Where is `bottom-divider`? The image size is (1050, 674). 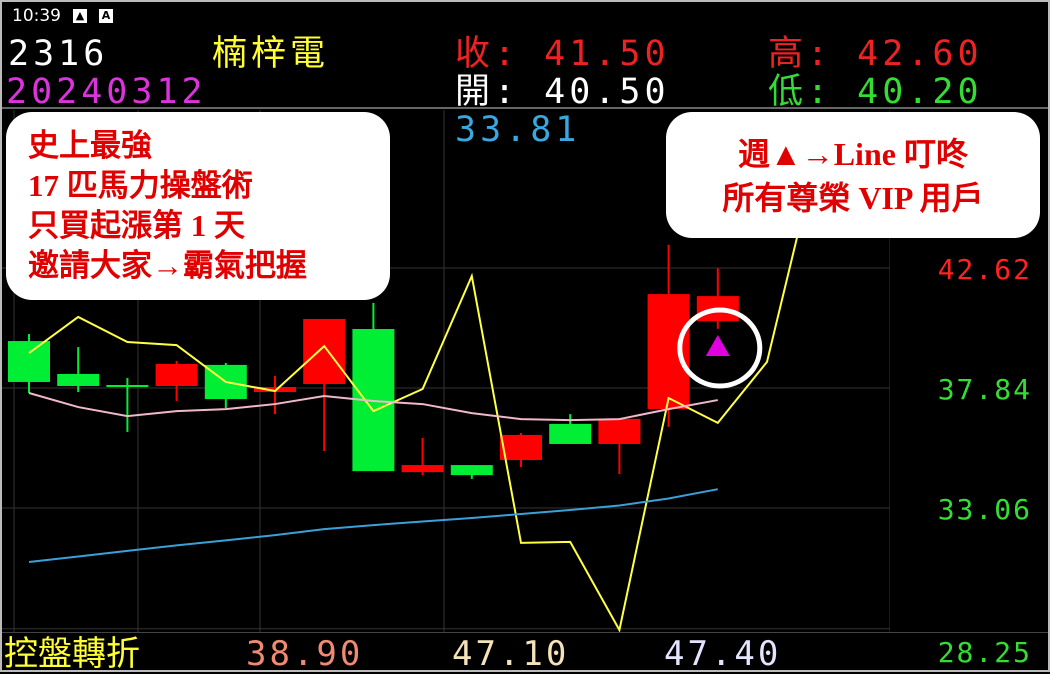 bottom-divider is located at coordinates (525, 632).